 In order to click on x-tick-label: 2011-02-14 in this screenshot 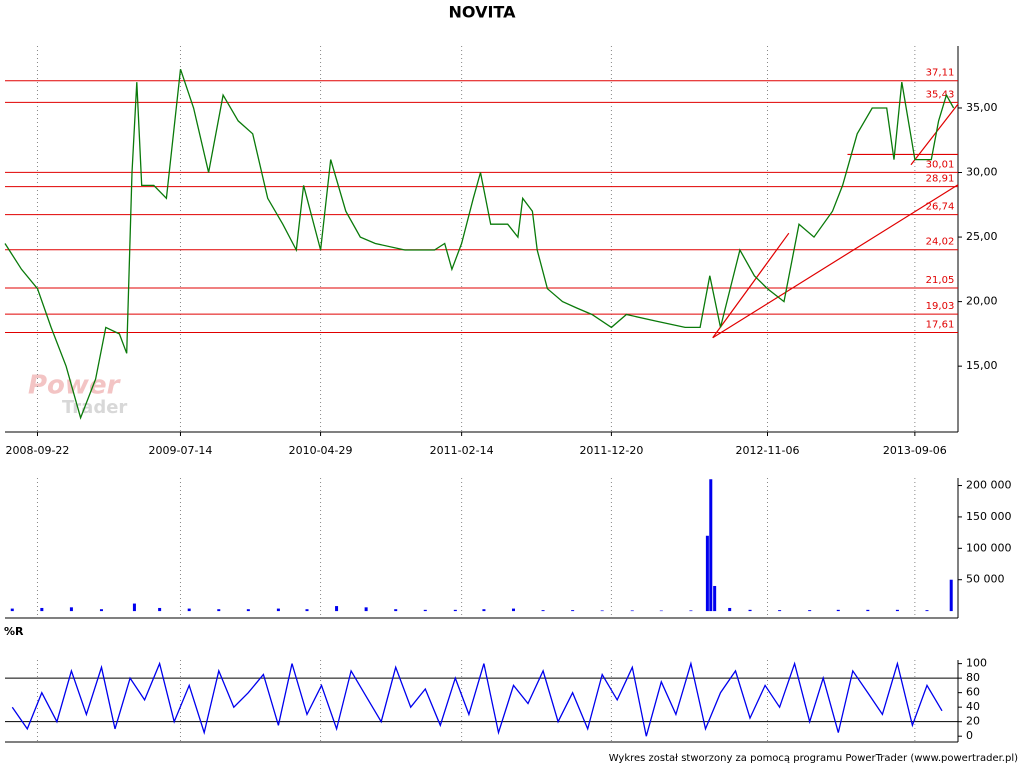, I will do `click(462, 450)`.